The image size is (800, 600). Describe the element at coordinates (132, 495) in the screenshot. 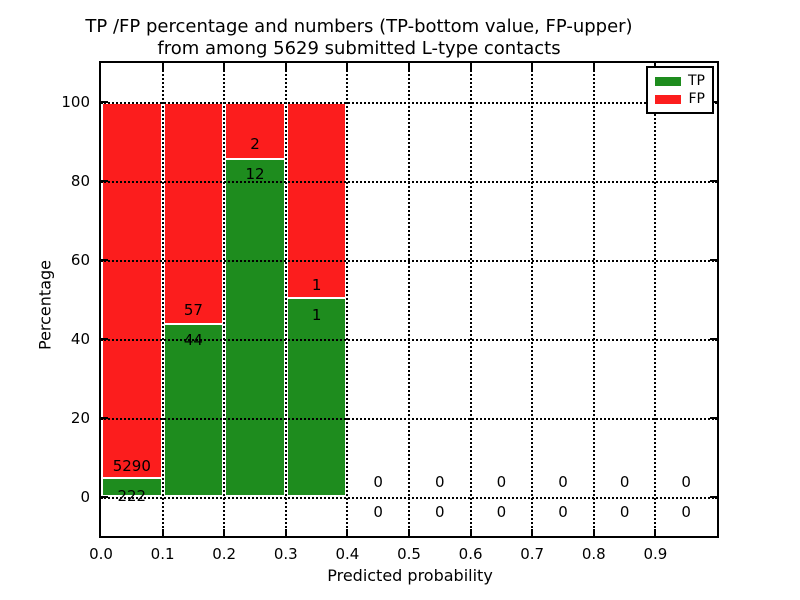

I see `tp-count-0-0.1: 222` at that location.